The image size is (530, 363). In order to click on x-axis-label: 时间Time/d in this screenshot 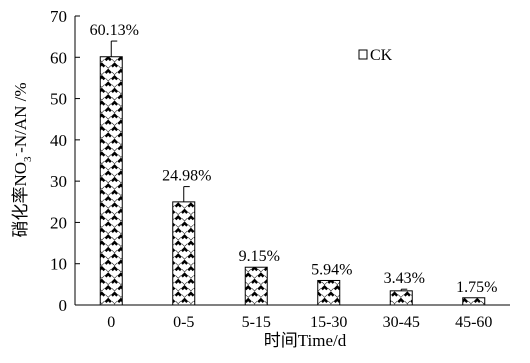, I will do `click(305, 340)`.